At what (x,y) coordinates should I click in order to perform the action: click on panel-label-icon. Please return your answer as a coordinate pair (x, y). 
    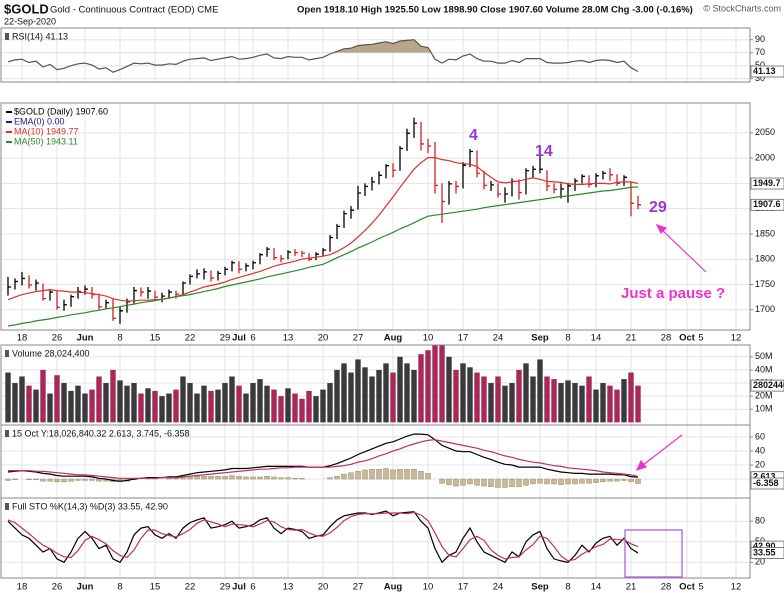
    Looking at the image, I should click on (7, 36).